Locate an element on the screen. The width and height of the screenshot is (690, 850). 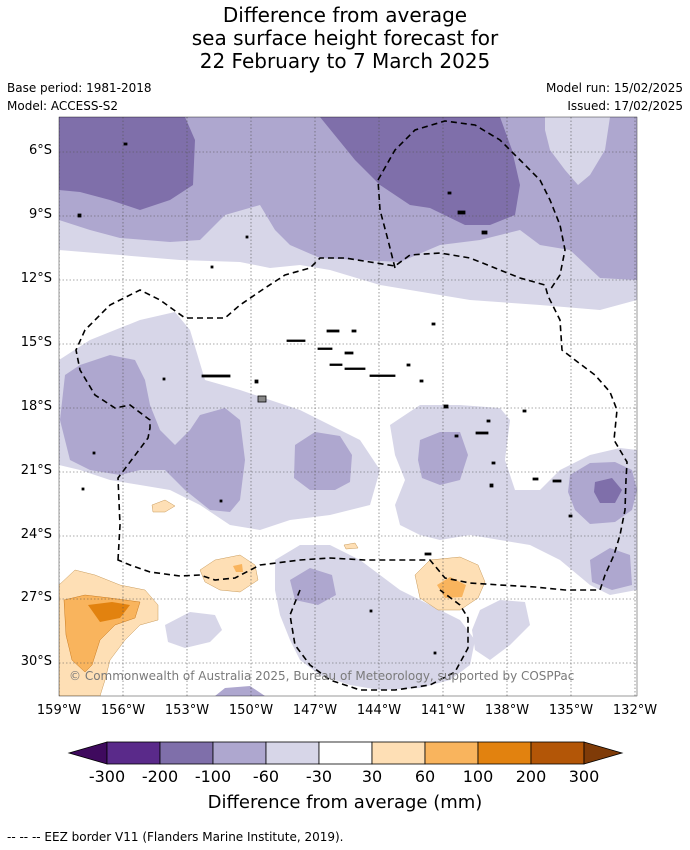
anomaly-region-dark-west is located at coordinates (127, 163).